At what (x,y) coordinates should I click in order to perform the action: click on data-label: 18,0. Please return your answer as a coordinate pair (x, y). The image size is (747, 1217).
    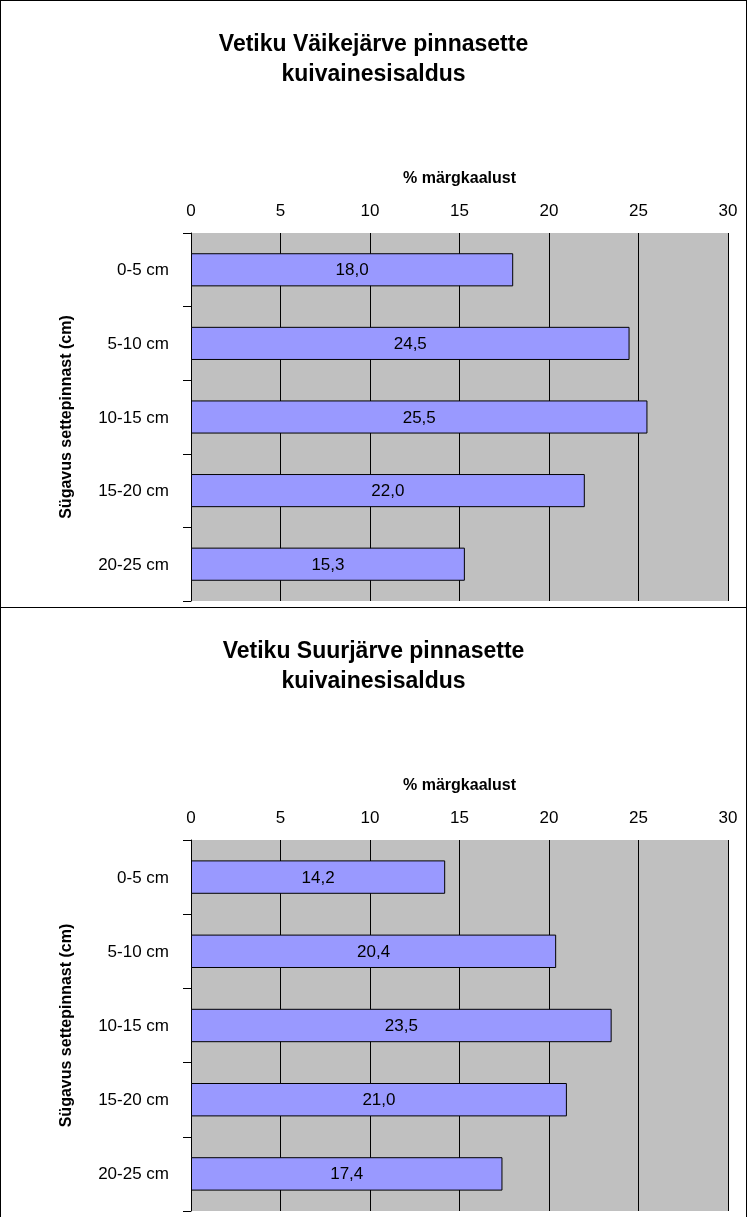
    Looking at the image, I should click on (352, 270).